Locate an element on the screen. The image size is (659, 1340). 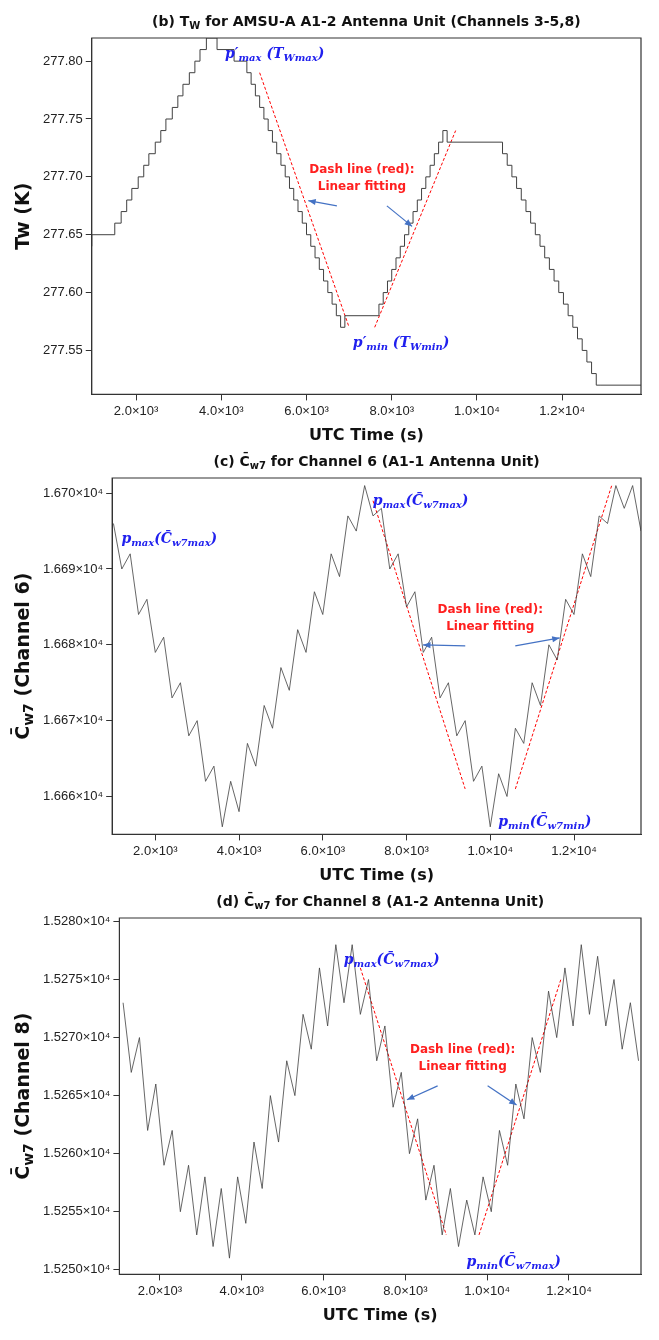
y-tick-label: 277.70 is located at coordinates (63, 176).